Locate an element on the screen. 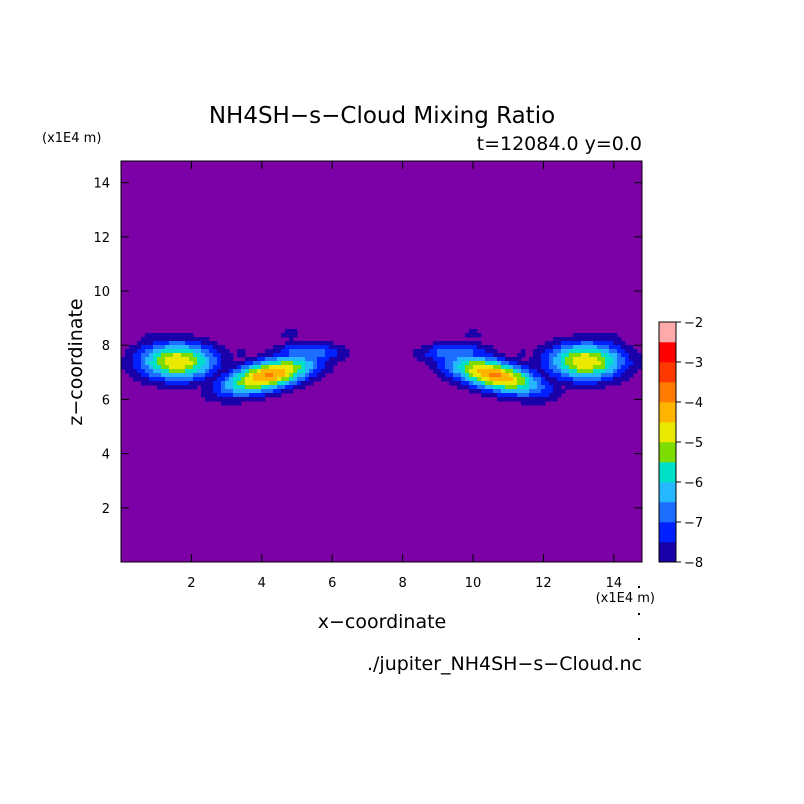 Image resolution: width=804 pixels, height=804 pixels. y-tick-label: 12 is located at coordinates (101, 238).